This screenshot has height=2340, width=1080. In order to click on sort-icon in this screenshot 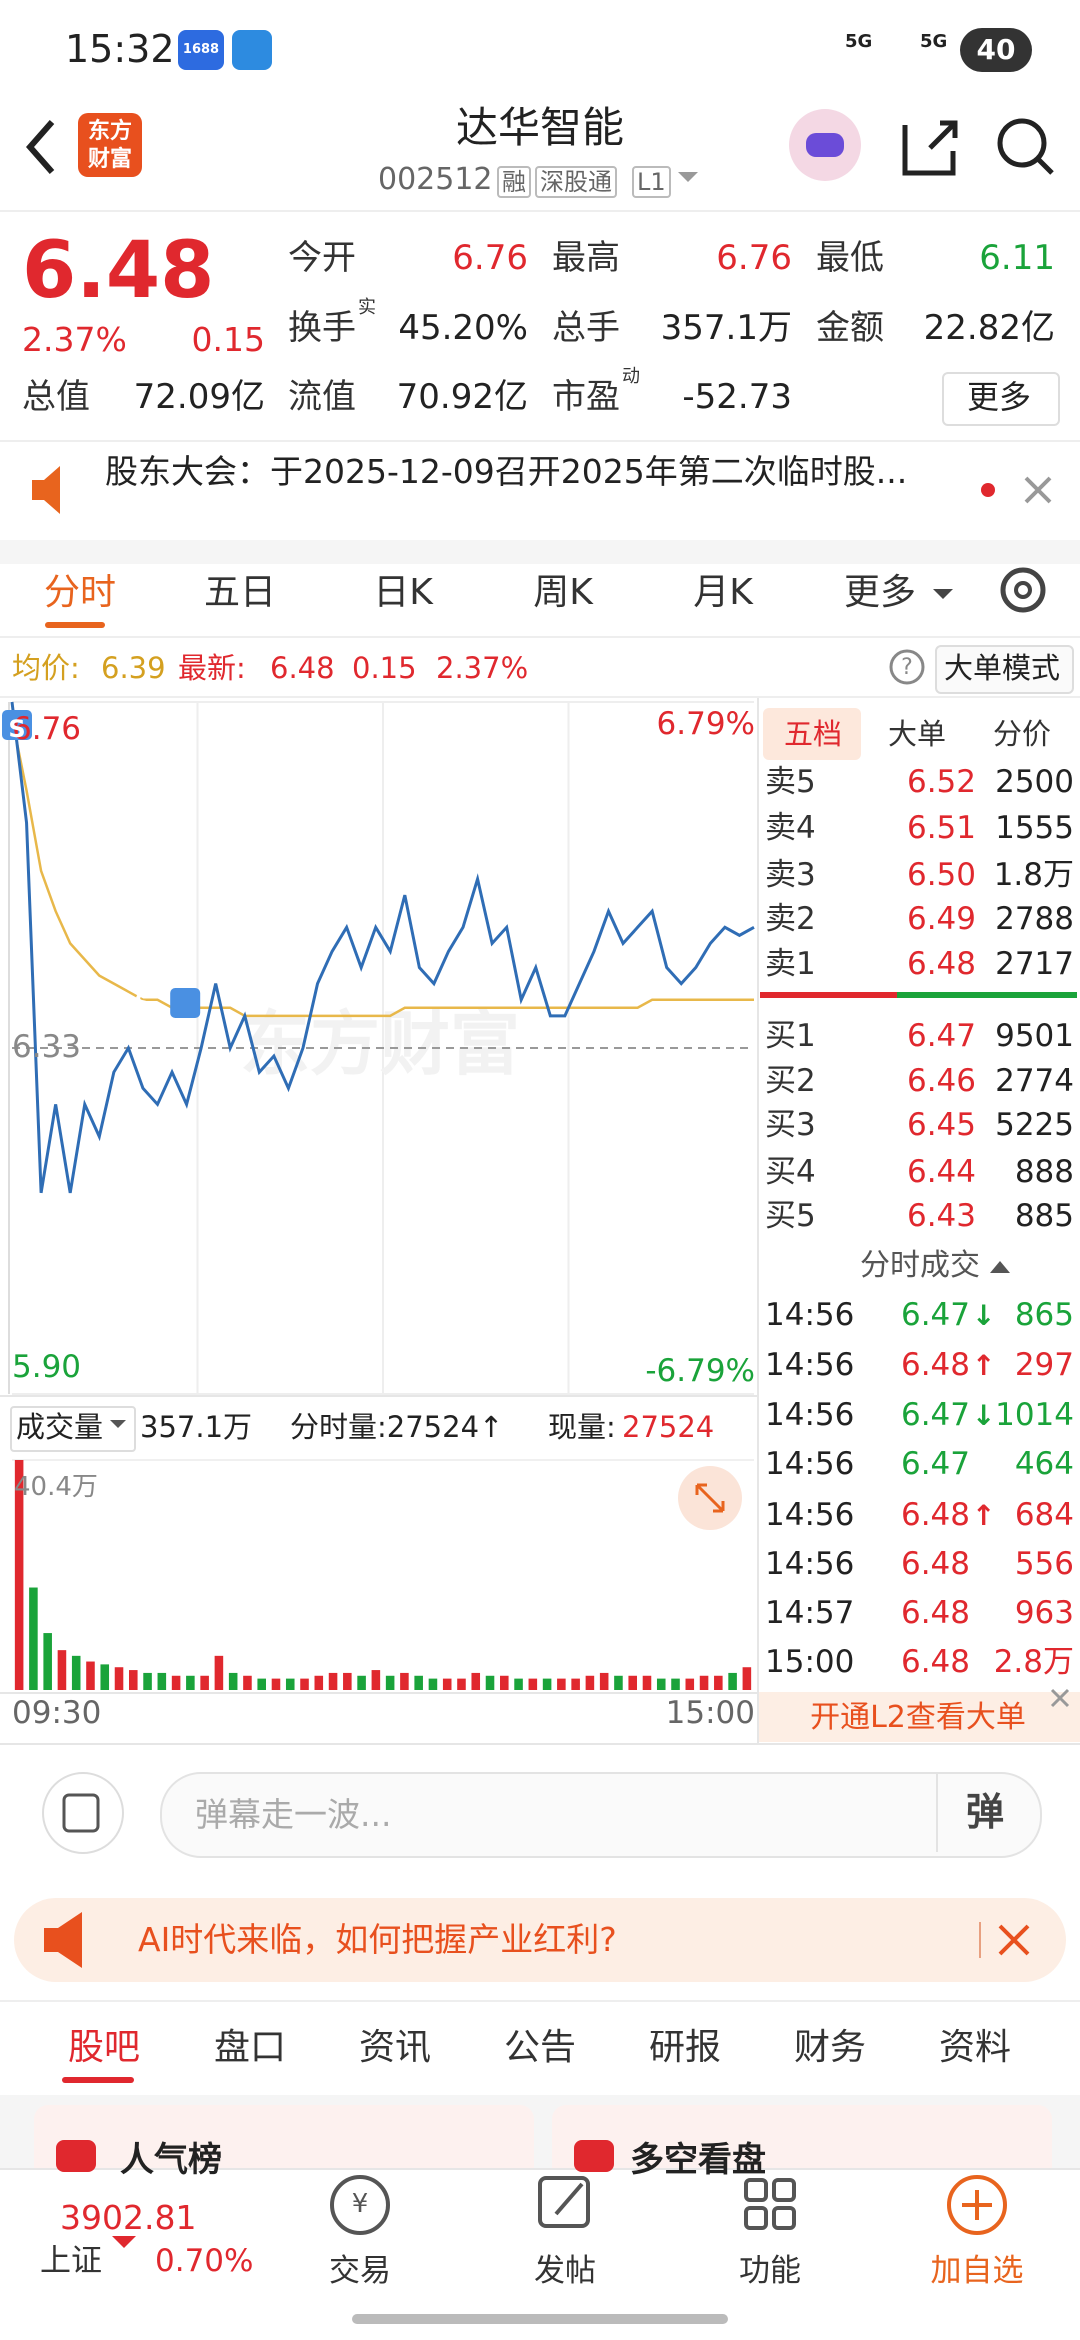, I will do `click(1000, 1267)`.